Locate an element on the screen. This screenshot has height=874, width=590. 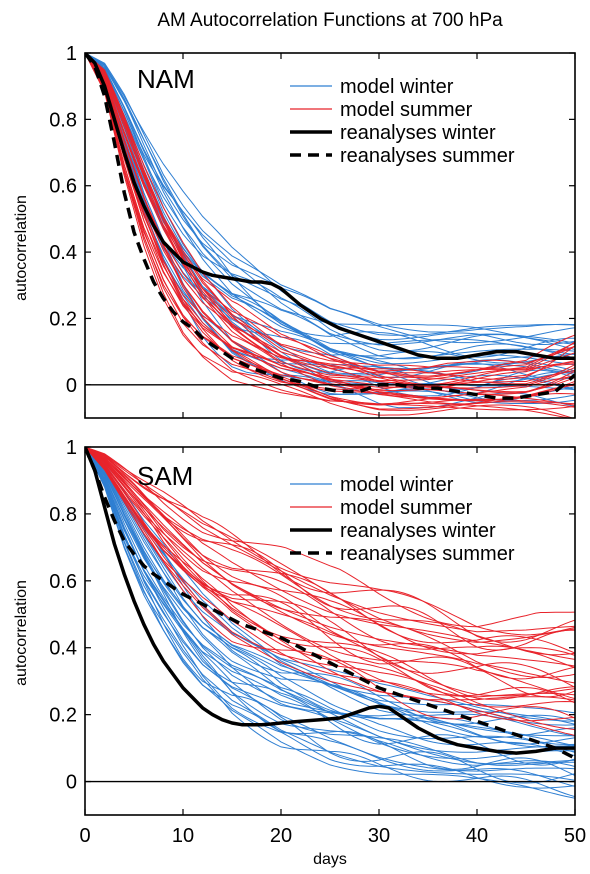
sam-x-tick-label: 20 is located at coordinates (281, 836).